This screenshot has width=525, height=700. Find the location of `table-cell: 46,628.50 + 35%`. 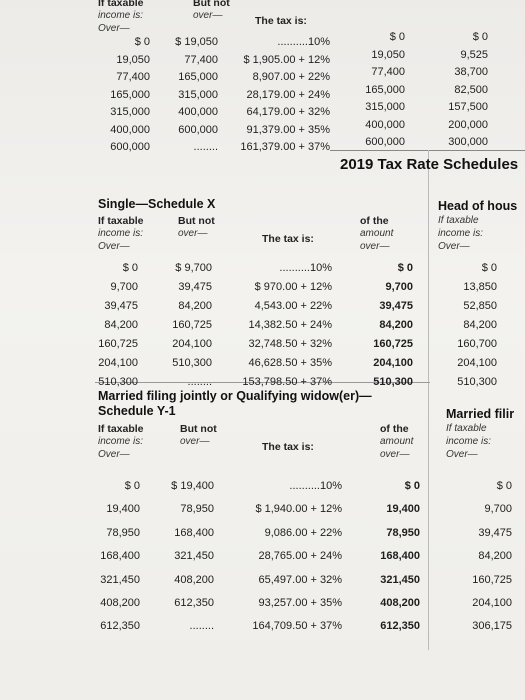

table-cell: 46,628.50 + 35% is located at coordinates (290, 363).